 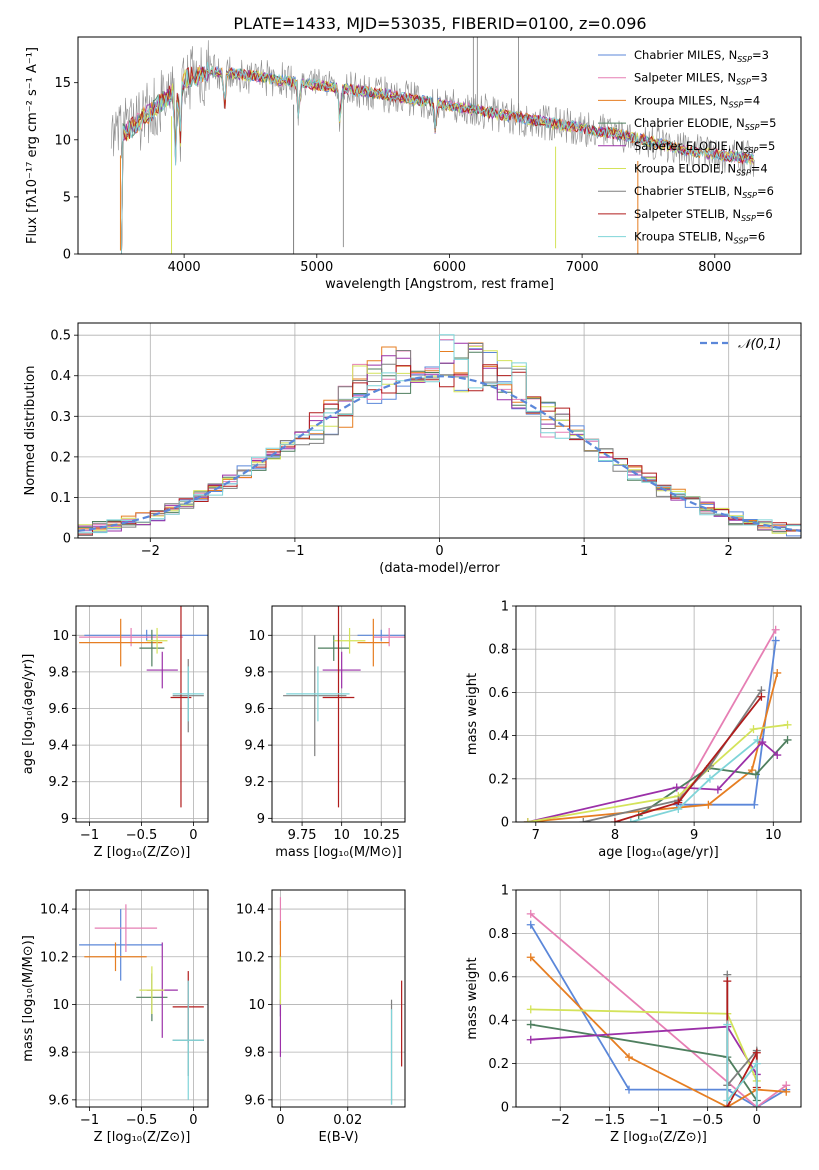 I want to click on panel-mass-vs-ebv: 0 0.02 9.6 9.8 10 10.2 10.4 E(B-V), so click(x=321, y=1017).